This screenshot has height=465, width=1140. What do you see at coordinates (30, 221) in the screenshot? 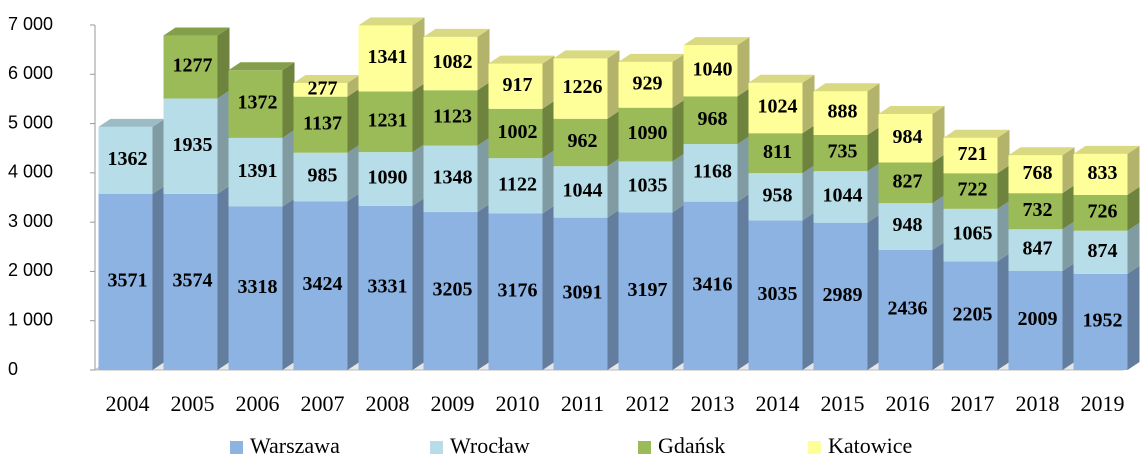
I see `y-tick-label: 3 000` at bounding box center [30, 221].